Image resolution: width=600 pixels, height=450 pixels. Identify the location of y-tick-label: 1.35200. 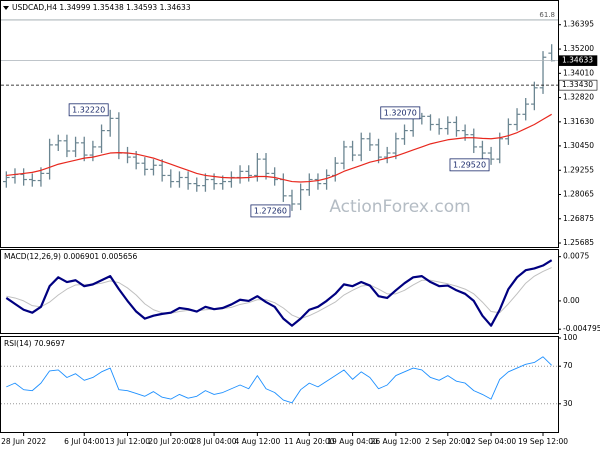
(578, 48).